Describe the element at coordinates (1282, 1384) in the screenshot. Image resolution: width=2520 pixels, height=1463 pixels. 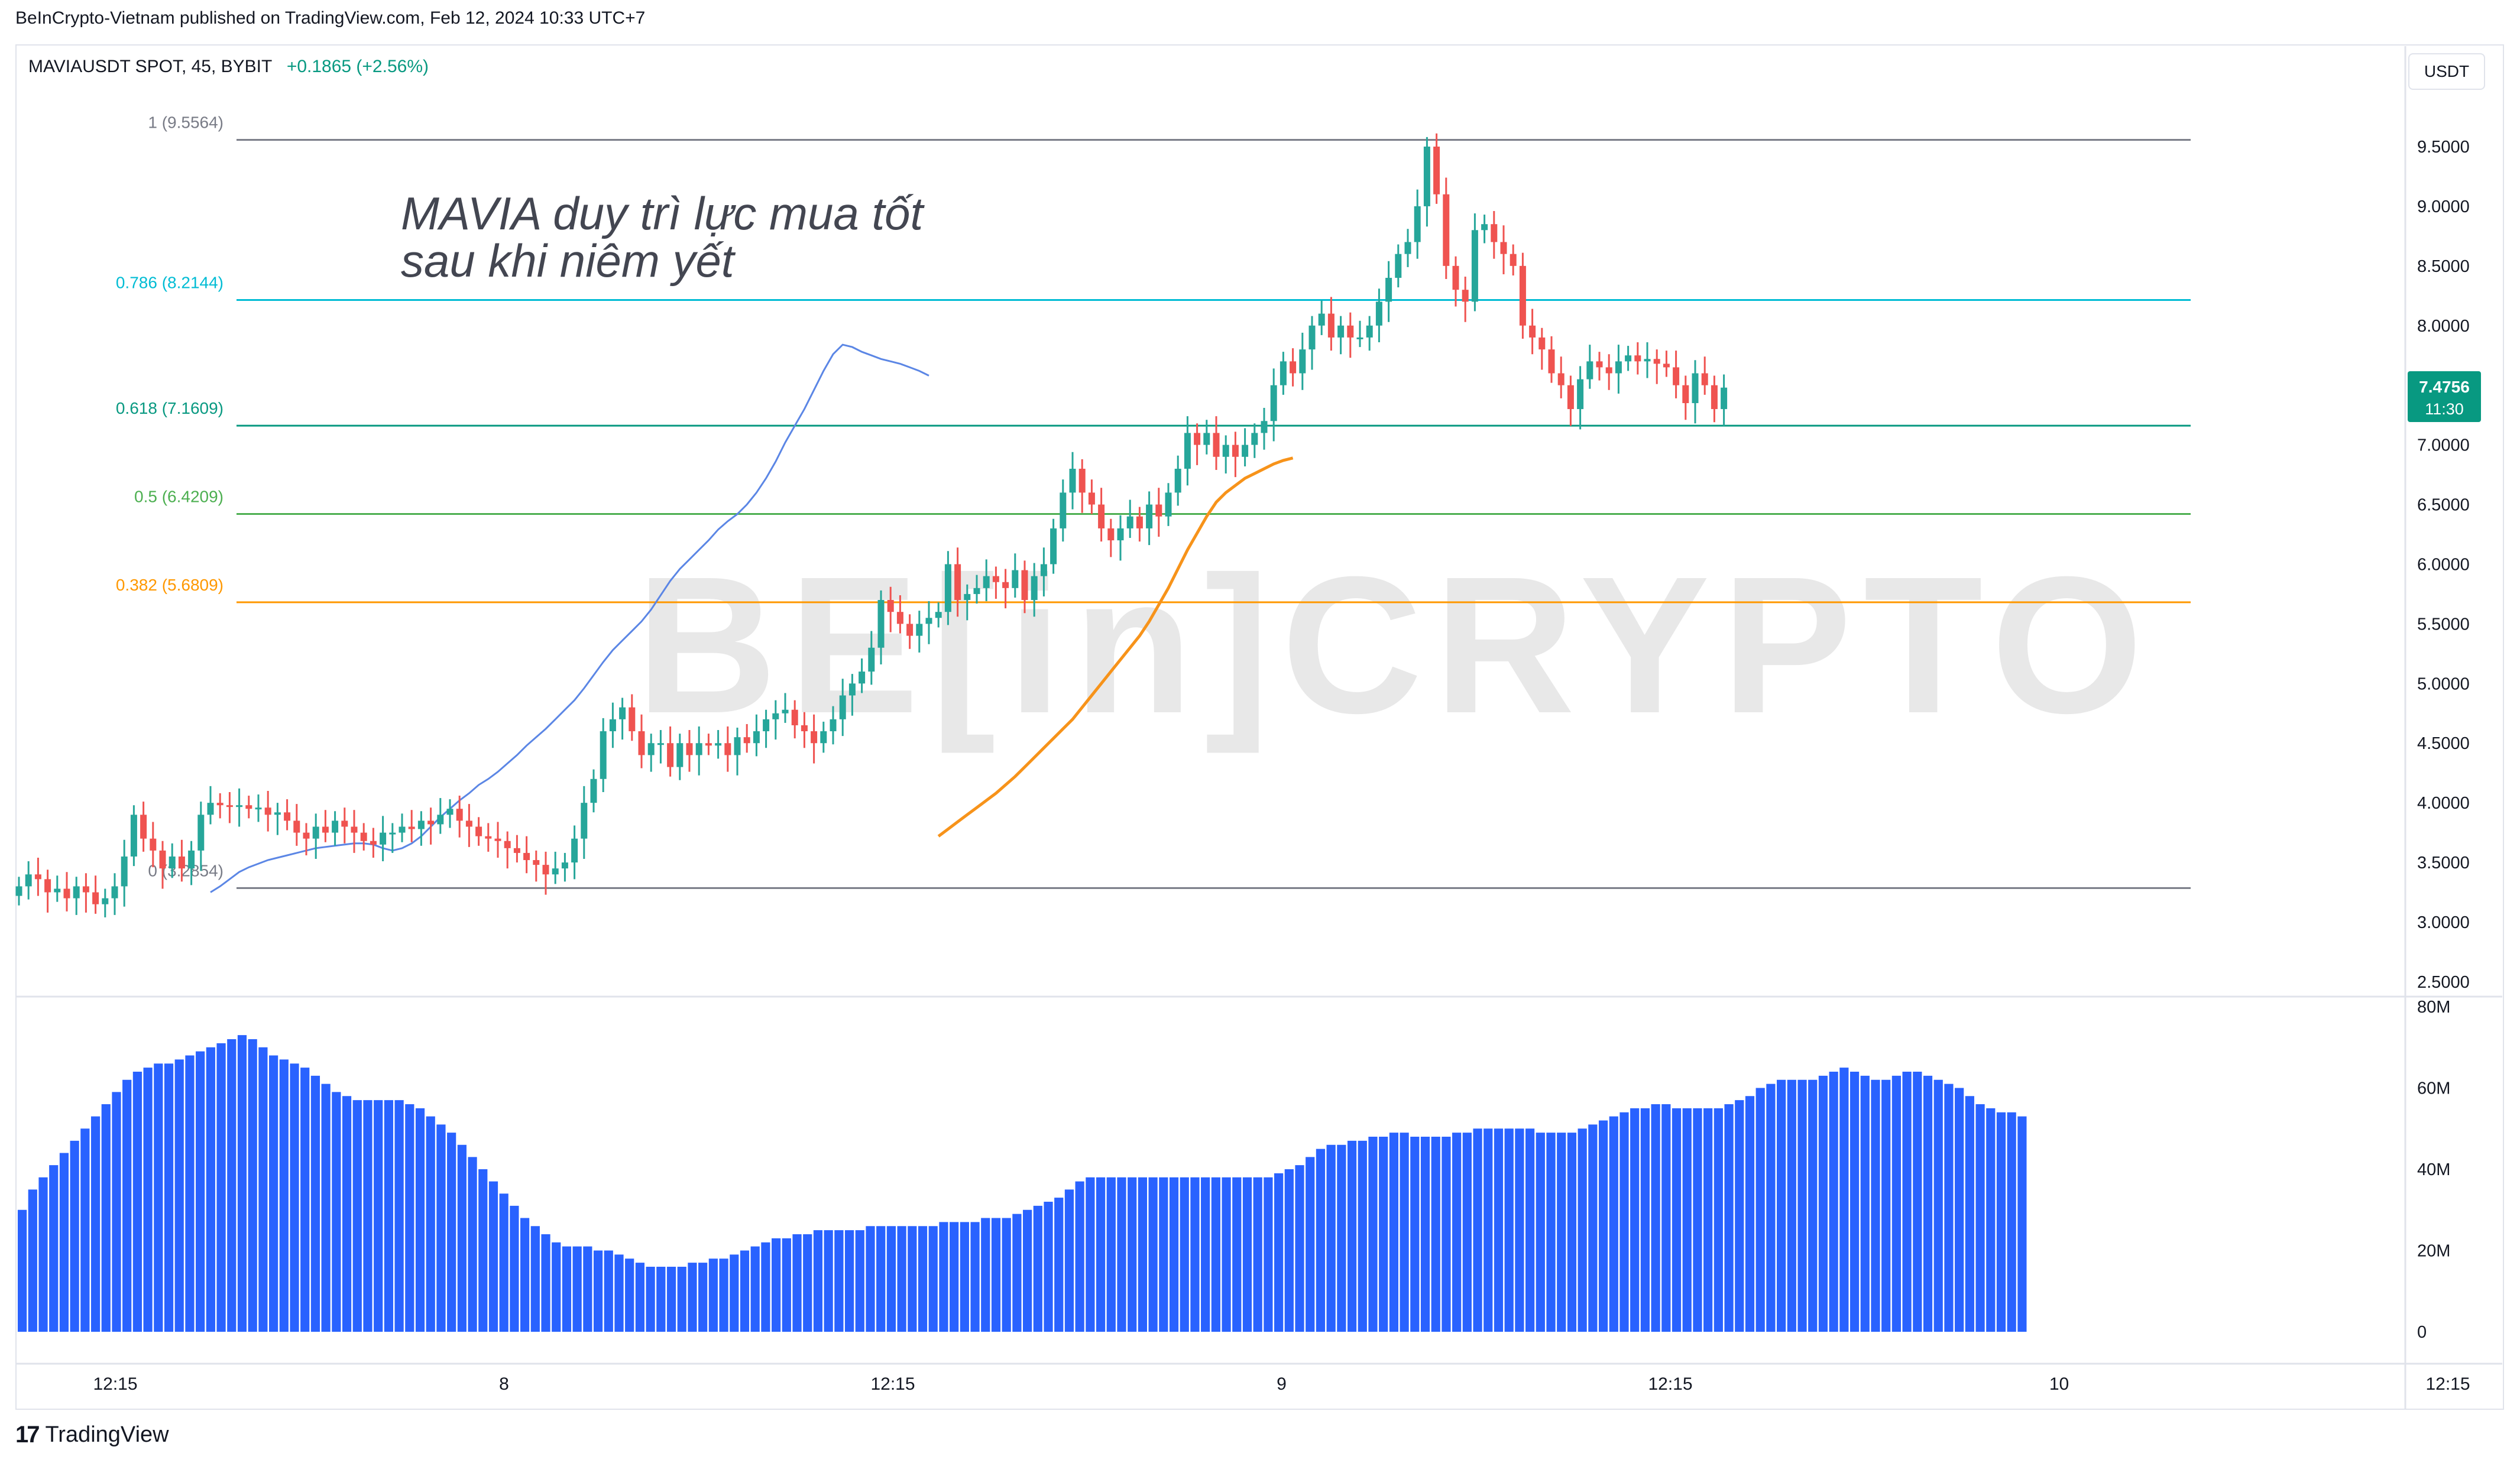
I see `time-tick-label: 9` at that location.